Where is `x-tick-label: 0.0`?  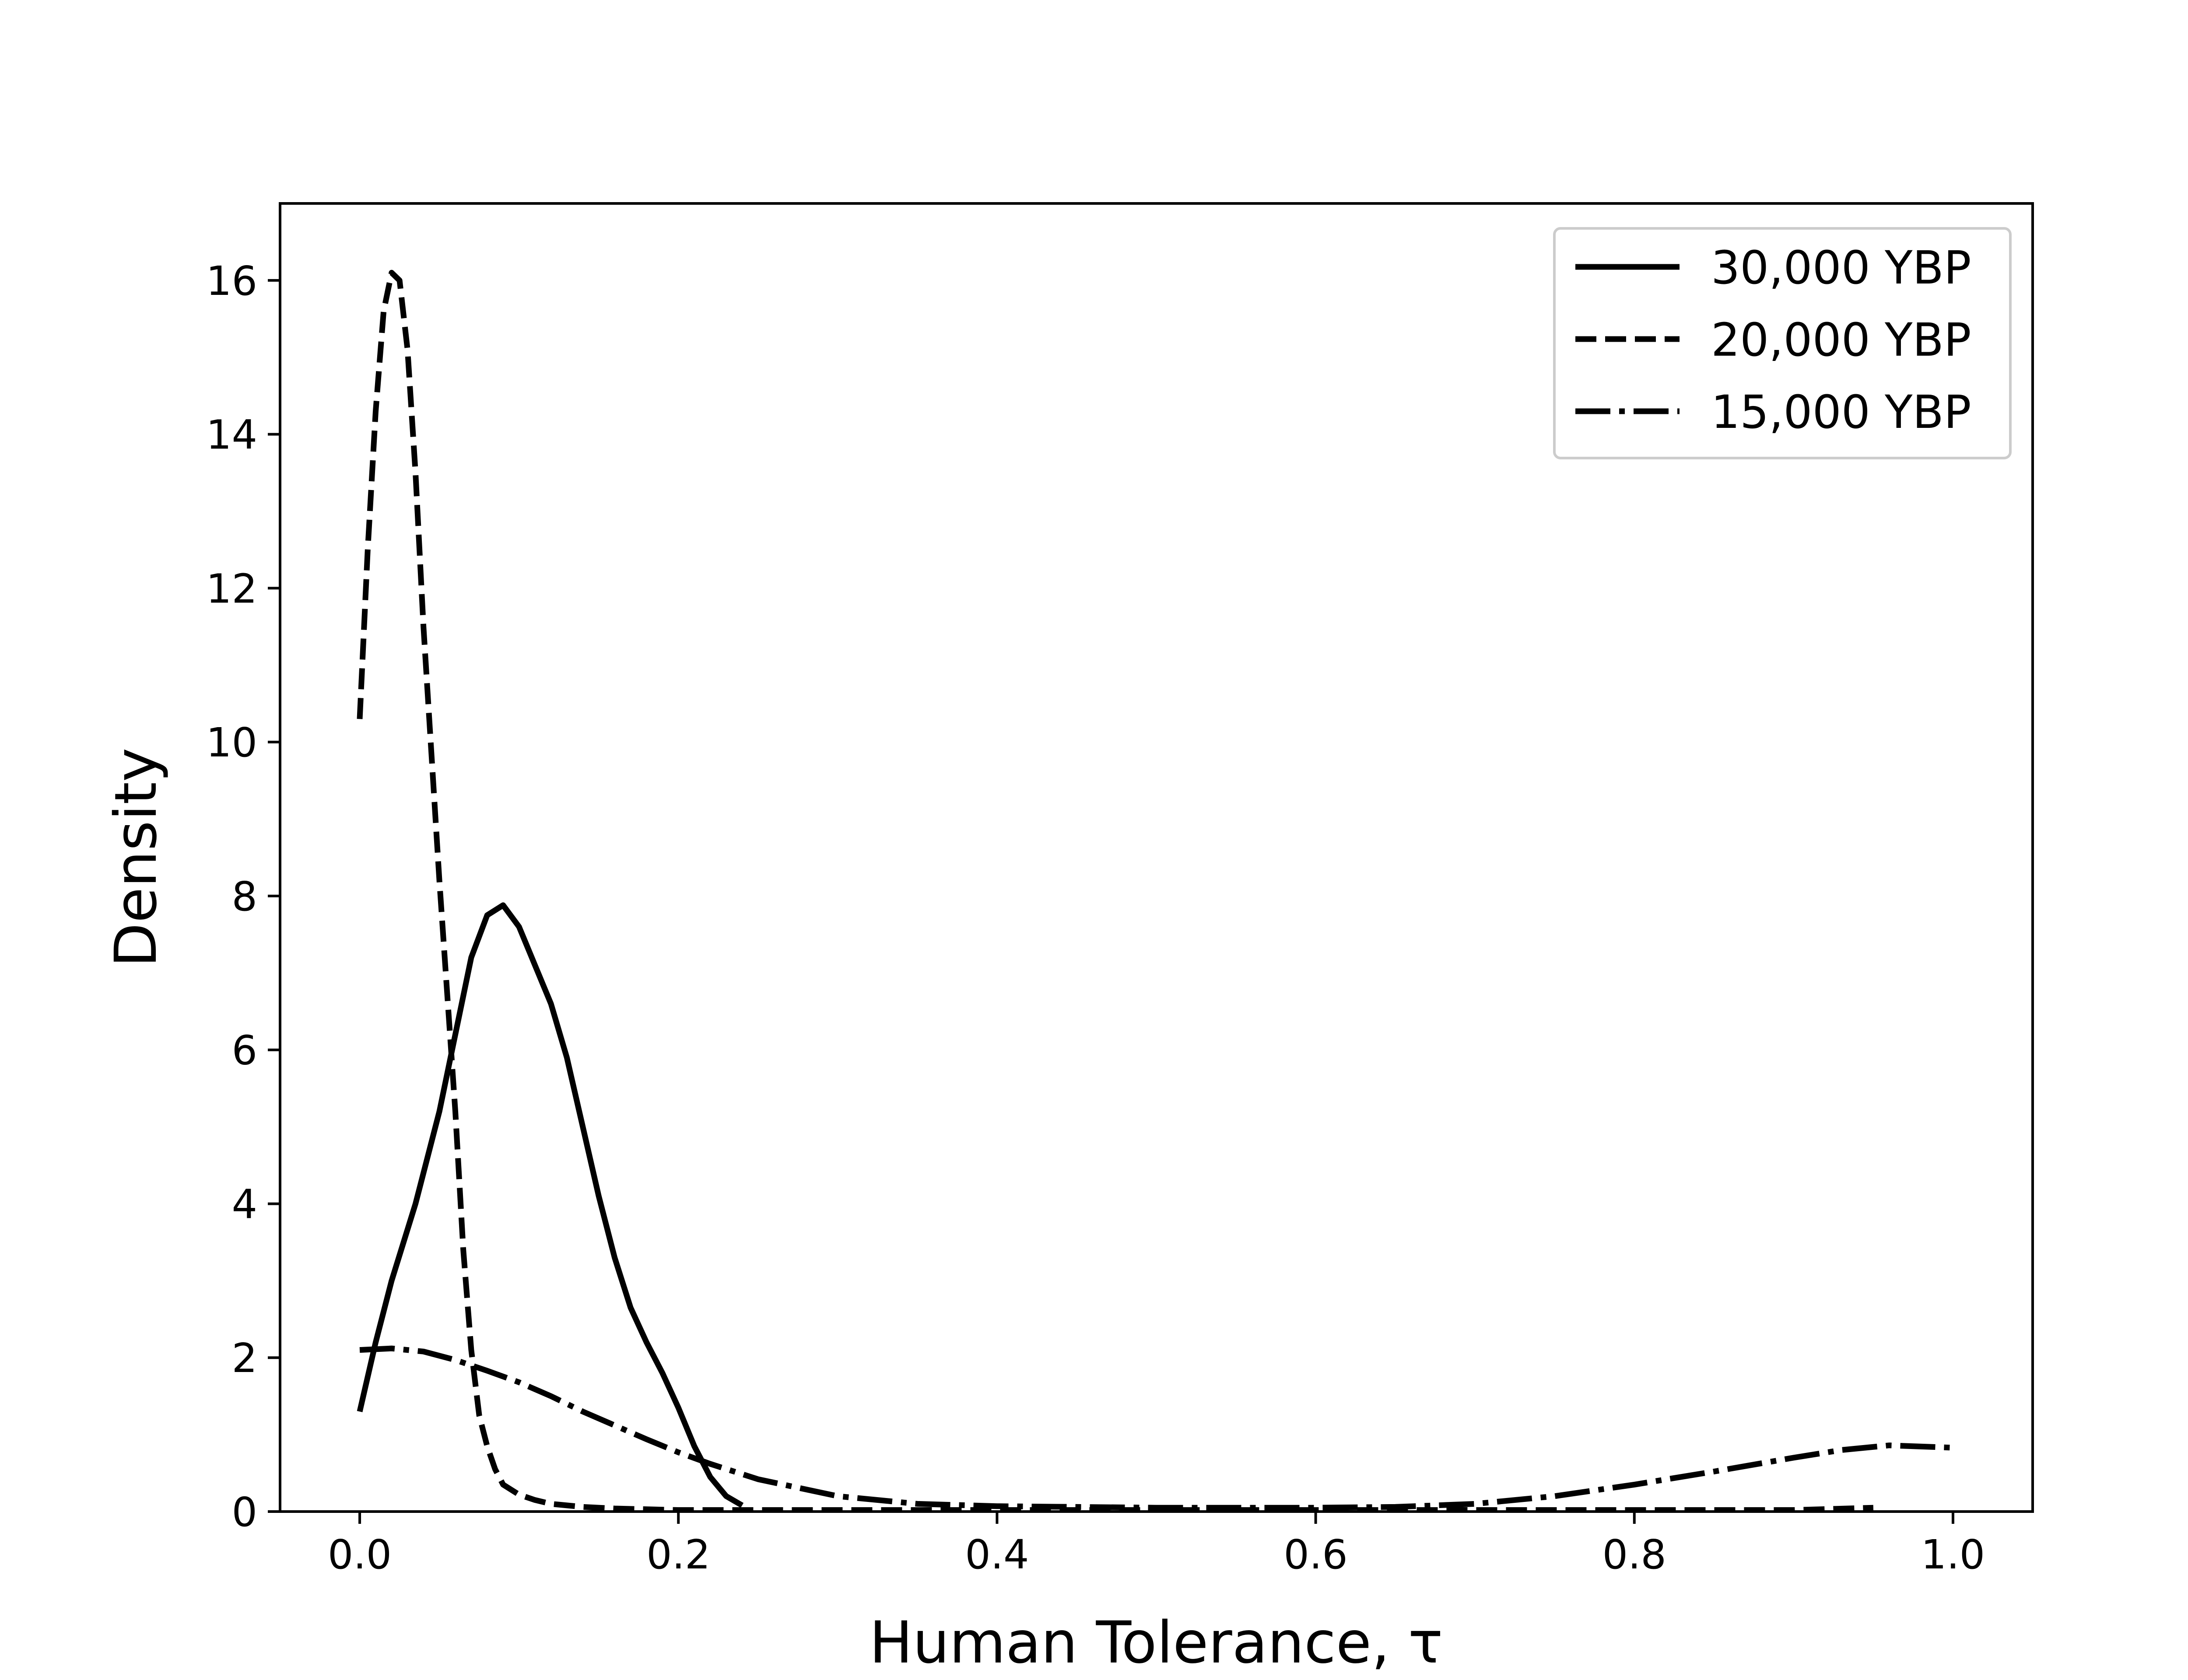
x-tick-label: 0.0 is located at coordinates (360, 1554).